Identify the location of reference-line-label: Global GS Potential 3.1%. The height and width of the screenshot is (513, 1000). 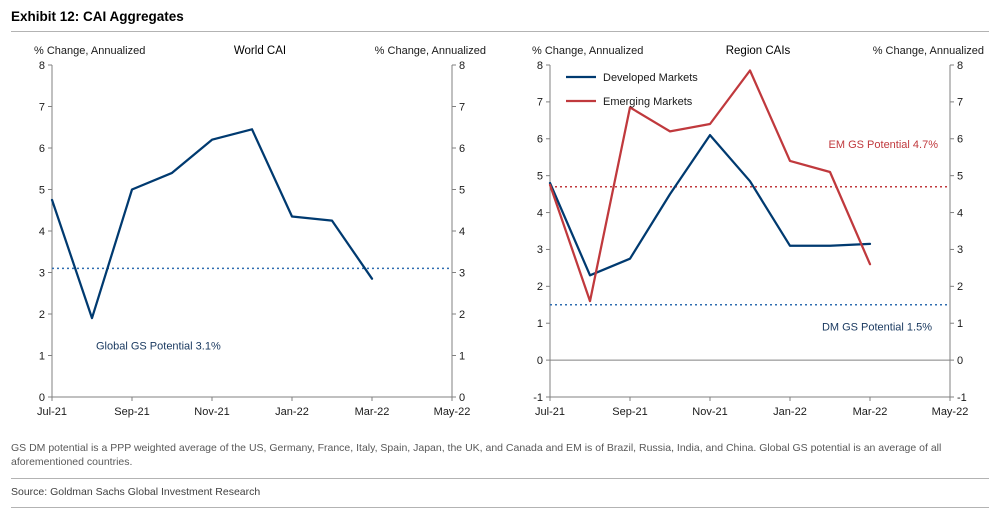
(158, 346).